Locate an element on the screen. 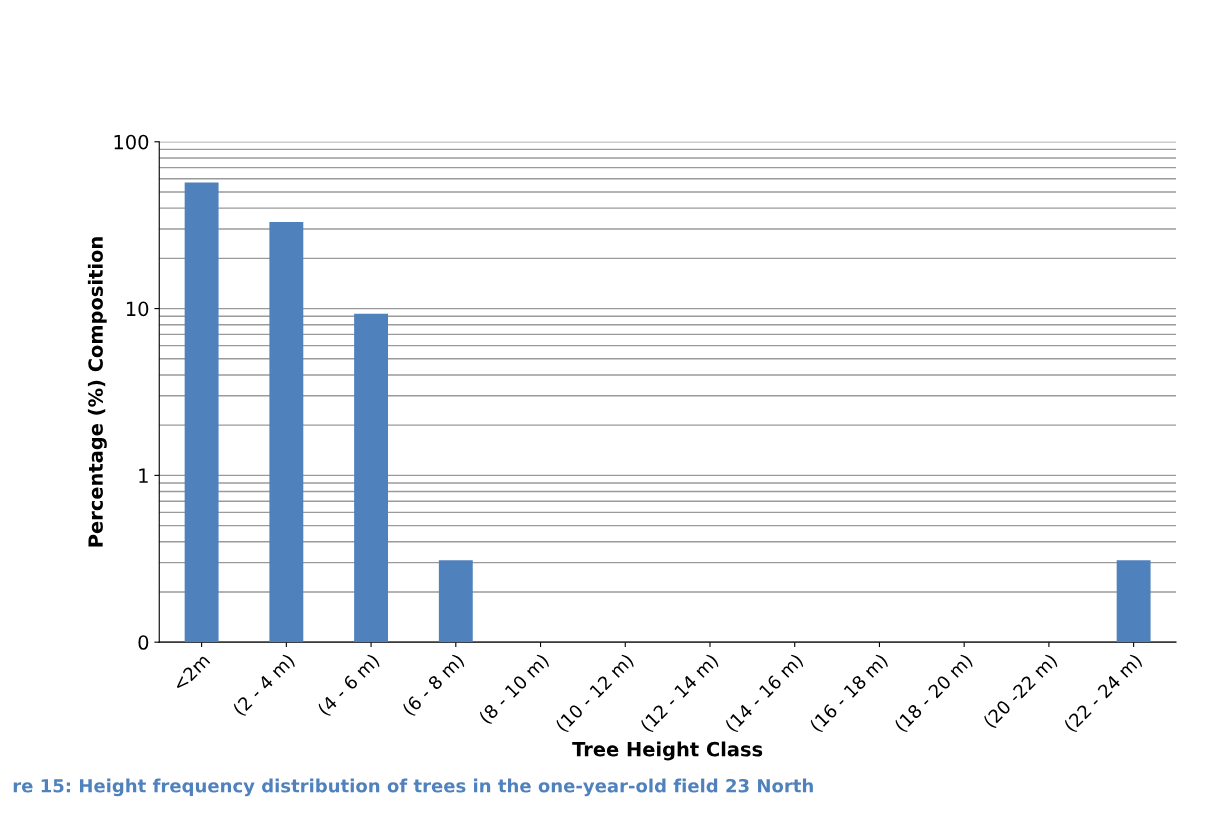  x-tick-label: (12 - 14 m) is located at coordinates (680, 693).